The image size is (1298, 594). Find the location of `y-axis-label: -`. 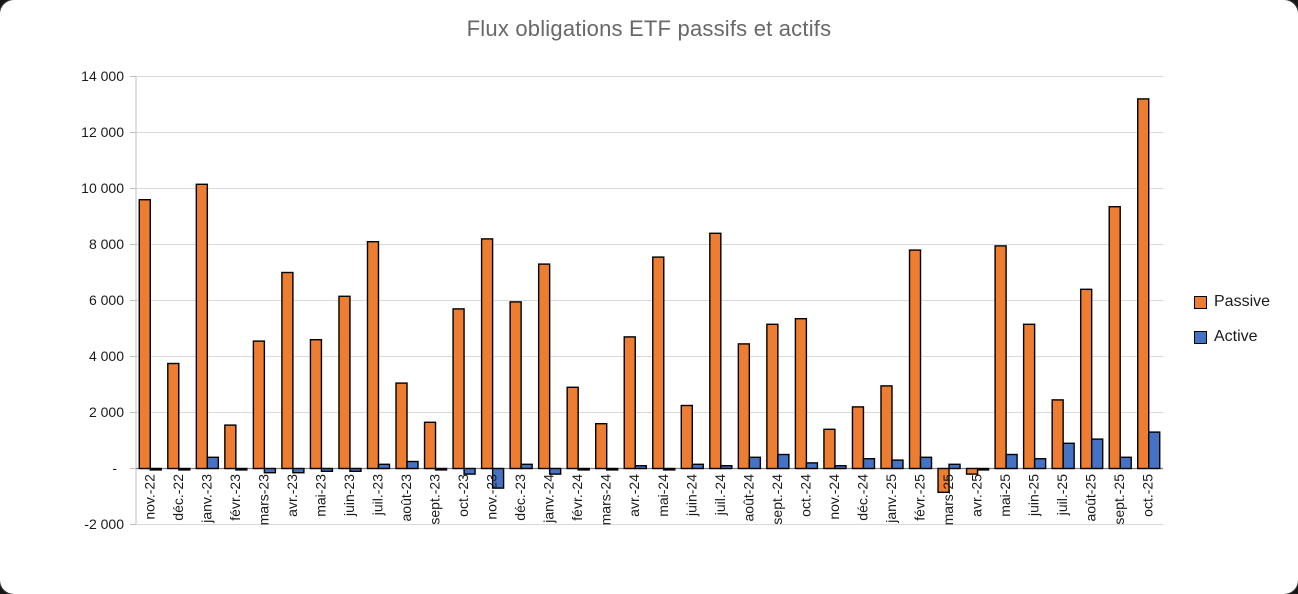

y-axis-label: - is located at coordinates (114, 468).